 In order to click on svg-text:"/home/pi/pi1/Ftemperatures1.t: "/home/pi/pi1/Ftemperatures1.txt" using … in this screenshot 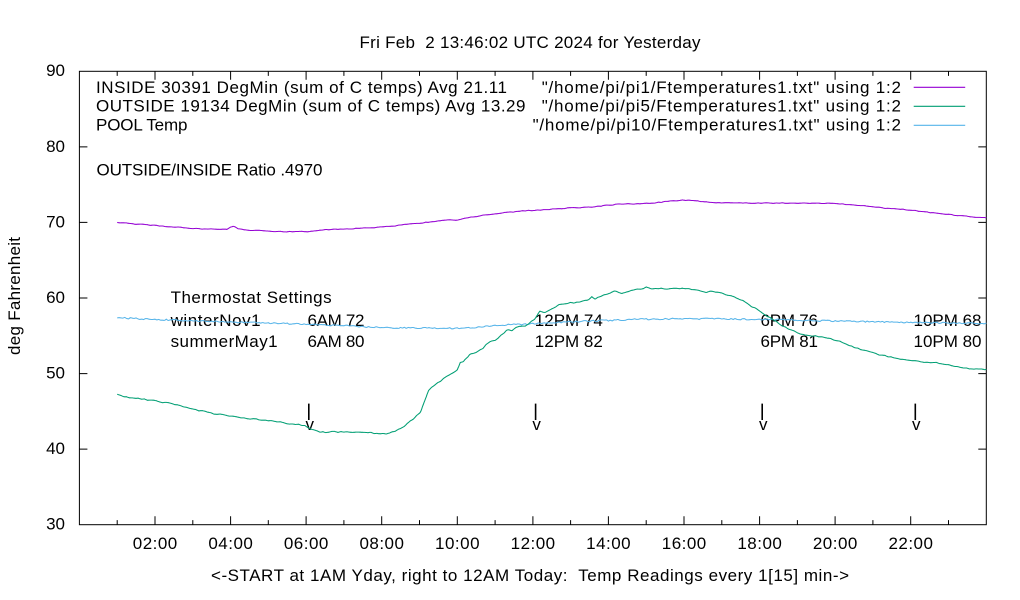, I will do `click(721, 87)`.